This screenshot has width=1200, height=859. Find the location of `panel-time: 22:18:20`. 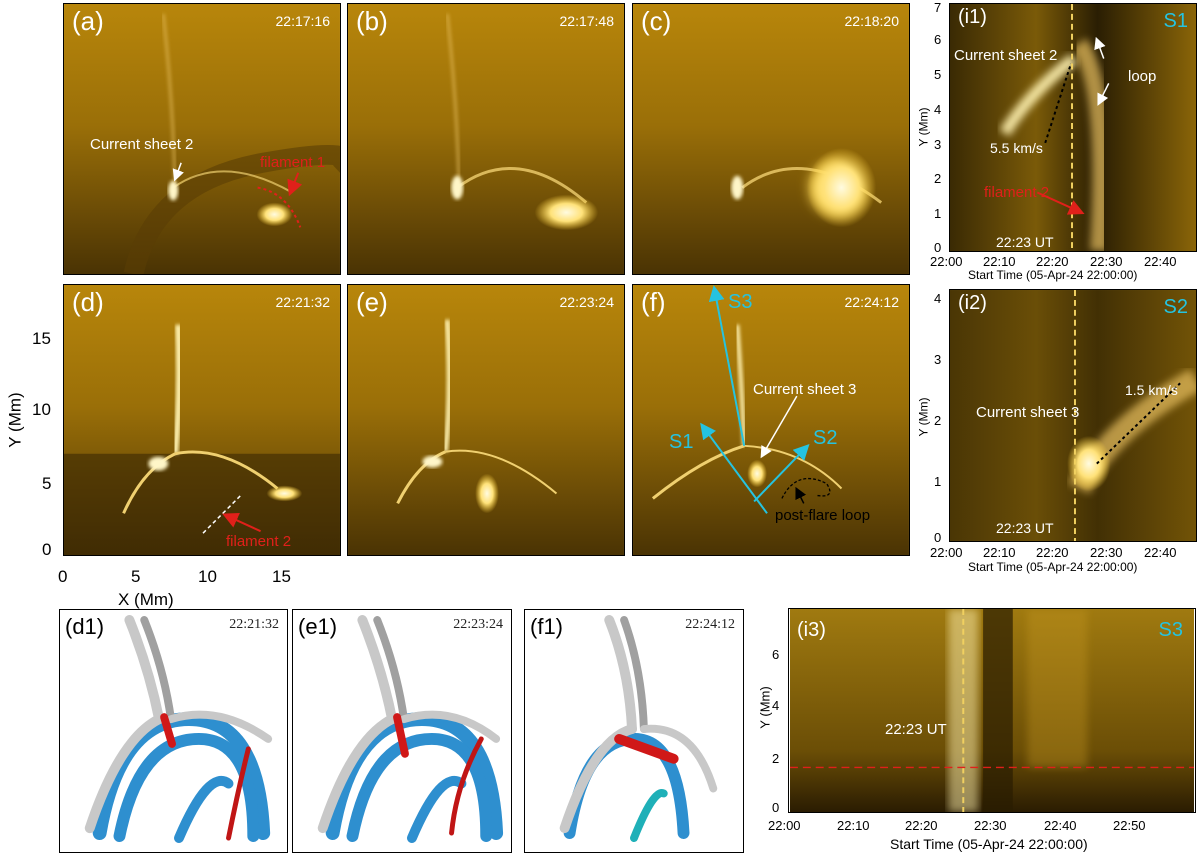

panel-time: 22:18:20 is located at coordinates (872, 21).